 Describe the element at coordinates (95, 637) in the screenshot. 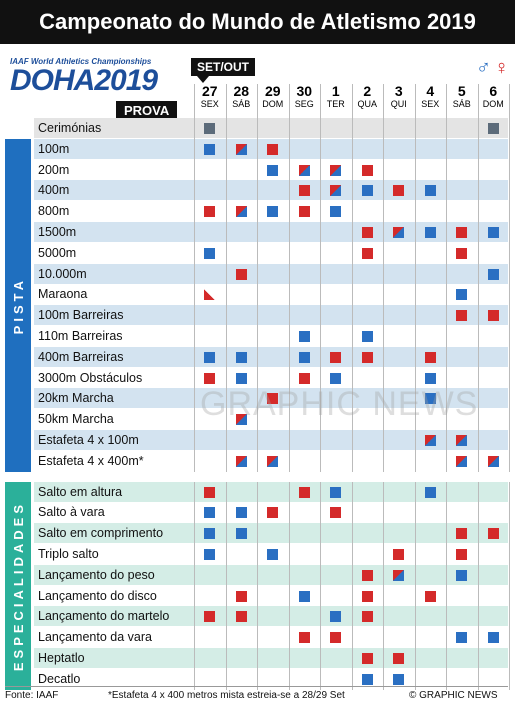

I see `event-label: Lançamento da vara` at that location.